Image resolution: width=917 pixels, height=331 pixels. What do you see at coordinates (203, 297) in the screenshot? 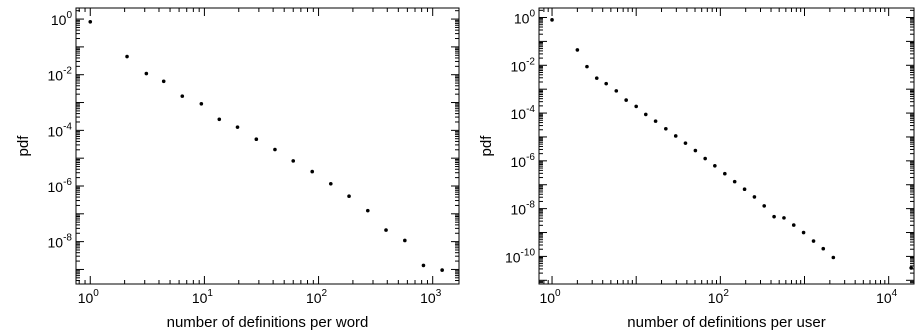
I see `x-tick-label: 10¹` at bounding box center [203, 297].